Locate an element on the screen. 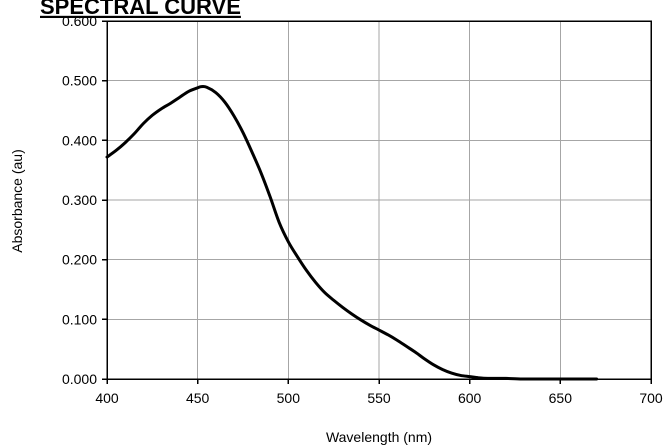 Image resolution: width=667 pixels, height=446 pixels. y-tick-label: 0.200 is located at coordinates (79, 260).